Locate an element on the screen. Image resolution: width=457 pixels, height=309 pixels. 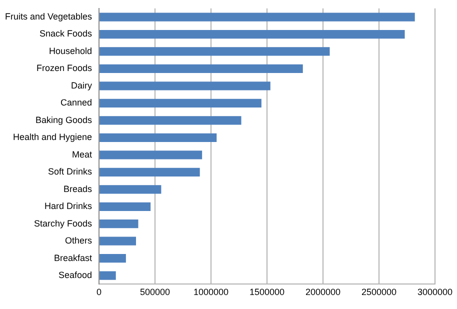
y-tick-label: Starchy Foods is located at coordinates (63, 223).